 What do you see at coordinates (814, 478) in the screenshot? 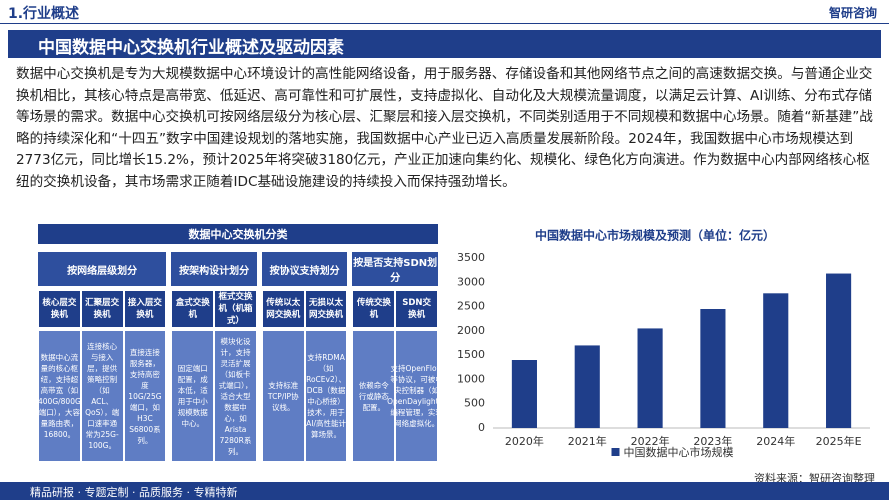
I see `source: 资料来源：智研咨询整理` at bounding box center [814, 478].